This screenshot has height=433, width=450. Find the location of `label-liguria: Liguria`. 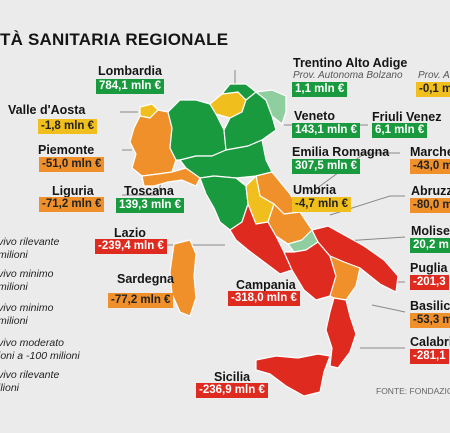

label-liguria: Liguria is located at coordinates (73, 191).